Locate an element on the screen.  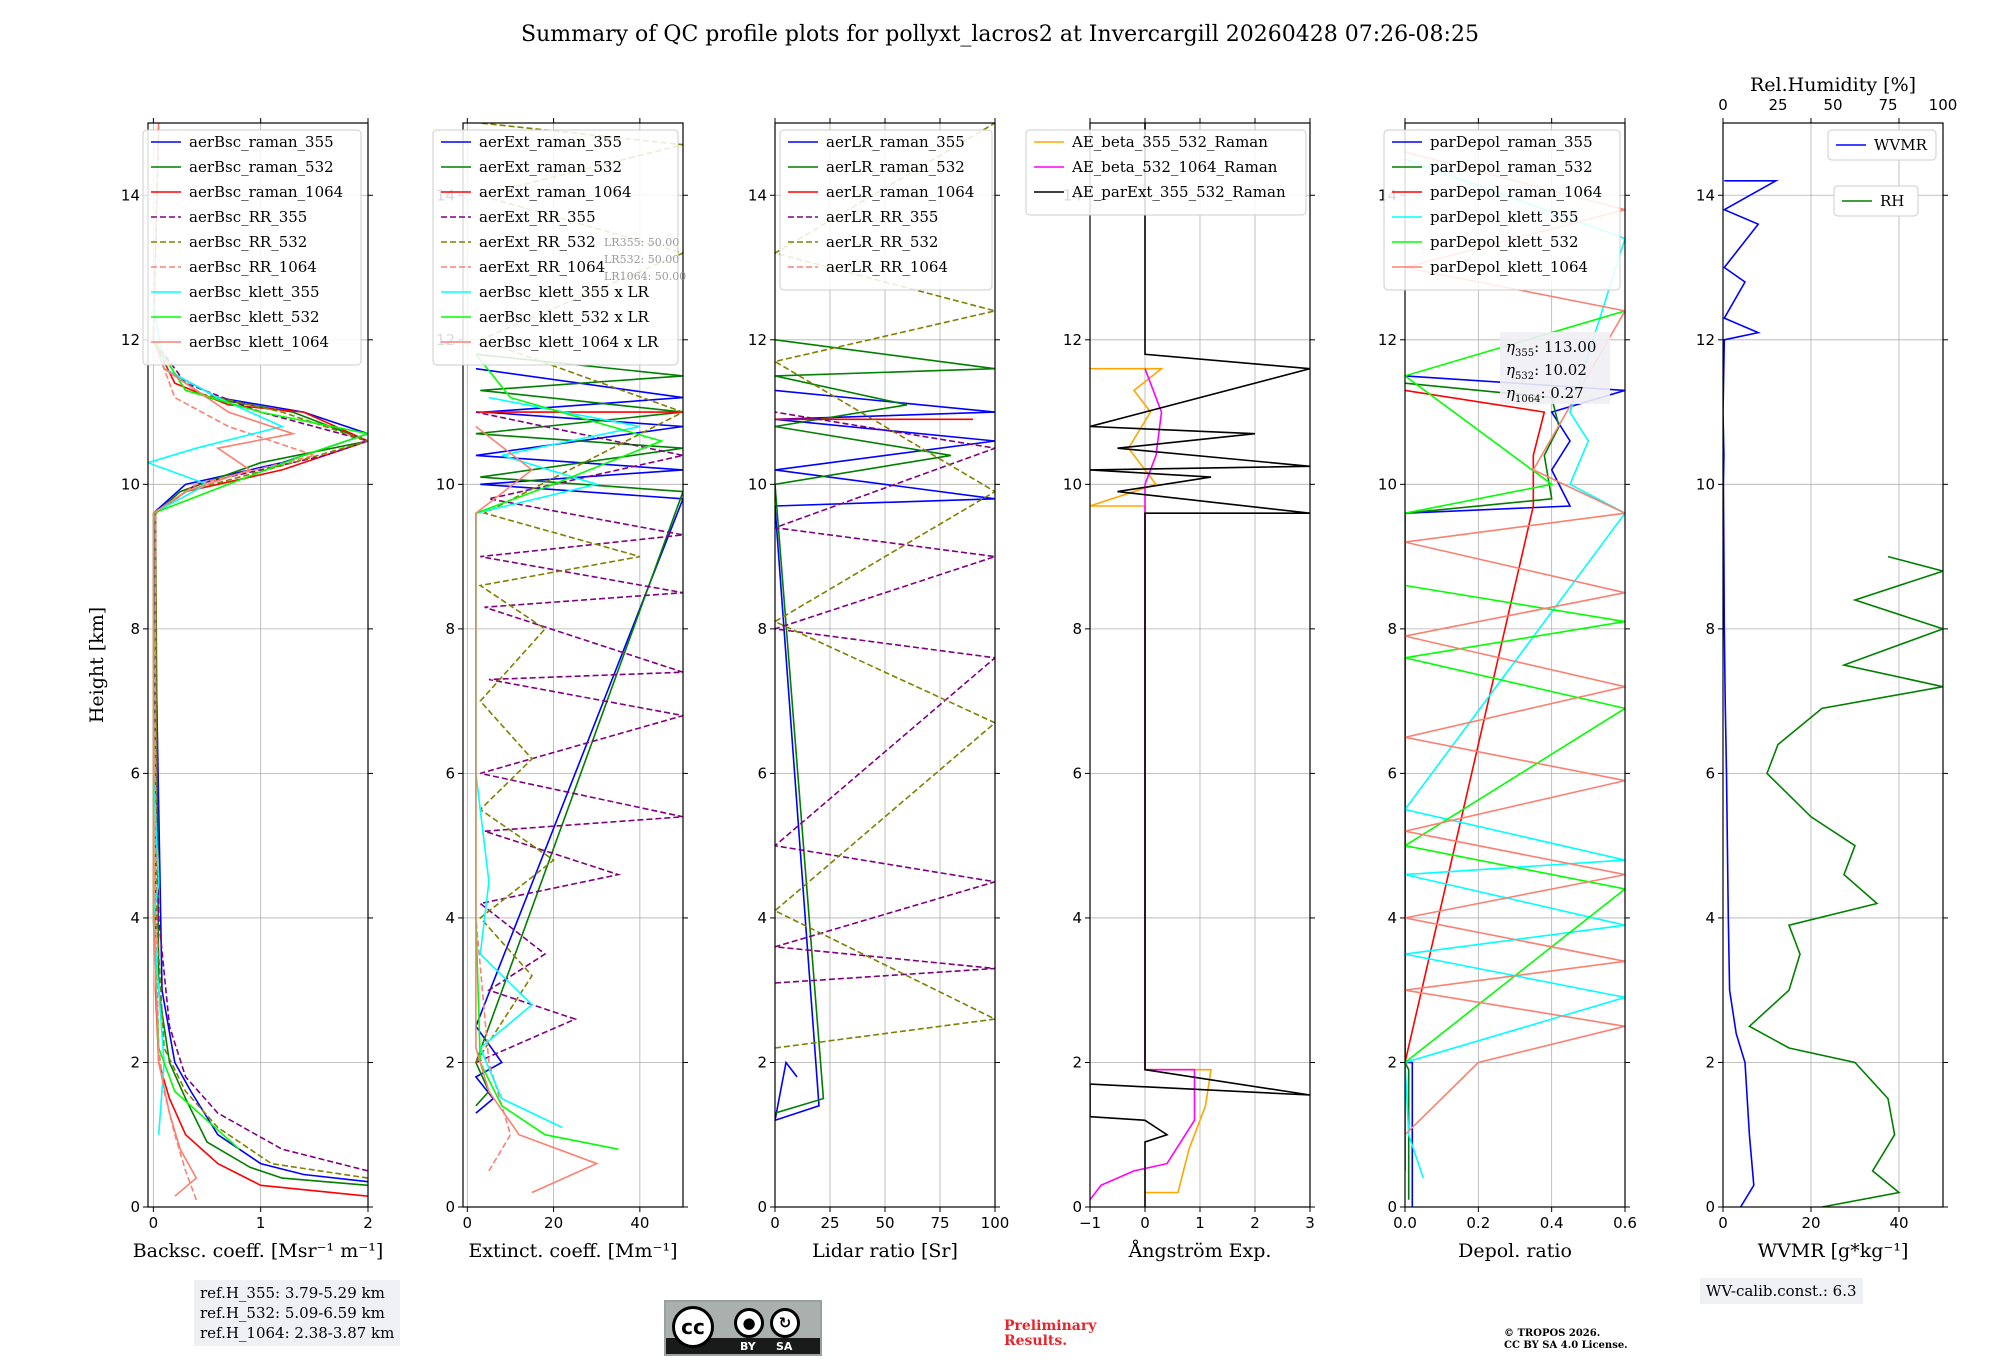
ref-height-1064: ref.H_1064: 2.38-3.87 km is located at coordinates (297, 1333).